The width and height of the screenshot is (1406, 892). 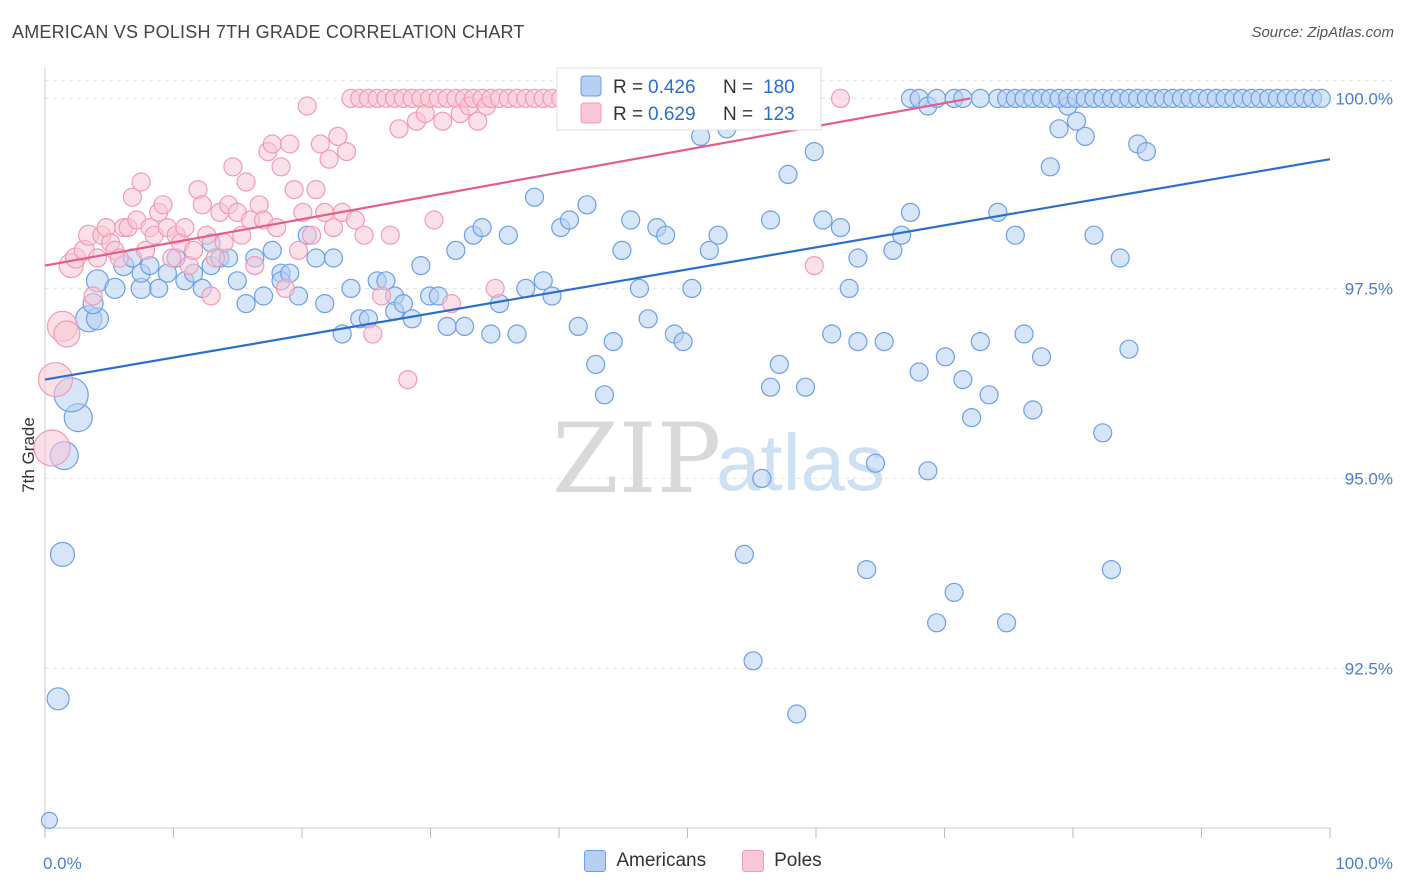 I want to click on legend: Americans Poles, so click(x=703, y=861).